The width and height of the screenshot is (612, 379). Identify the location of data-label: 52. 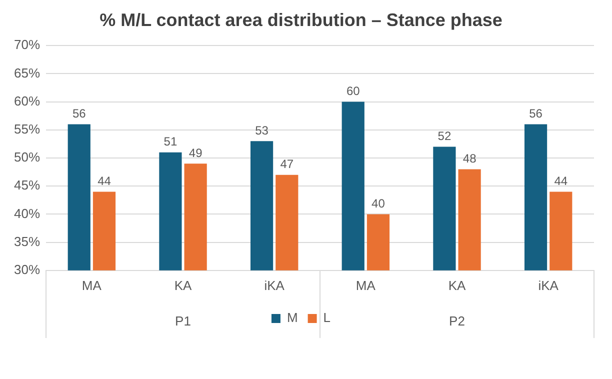
(445, 136).